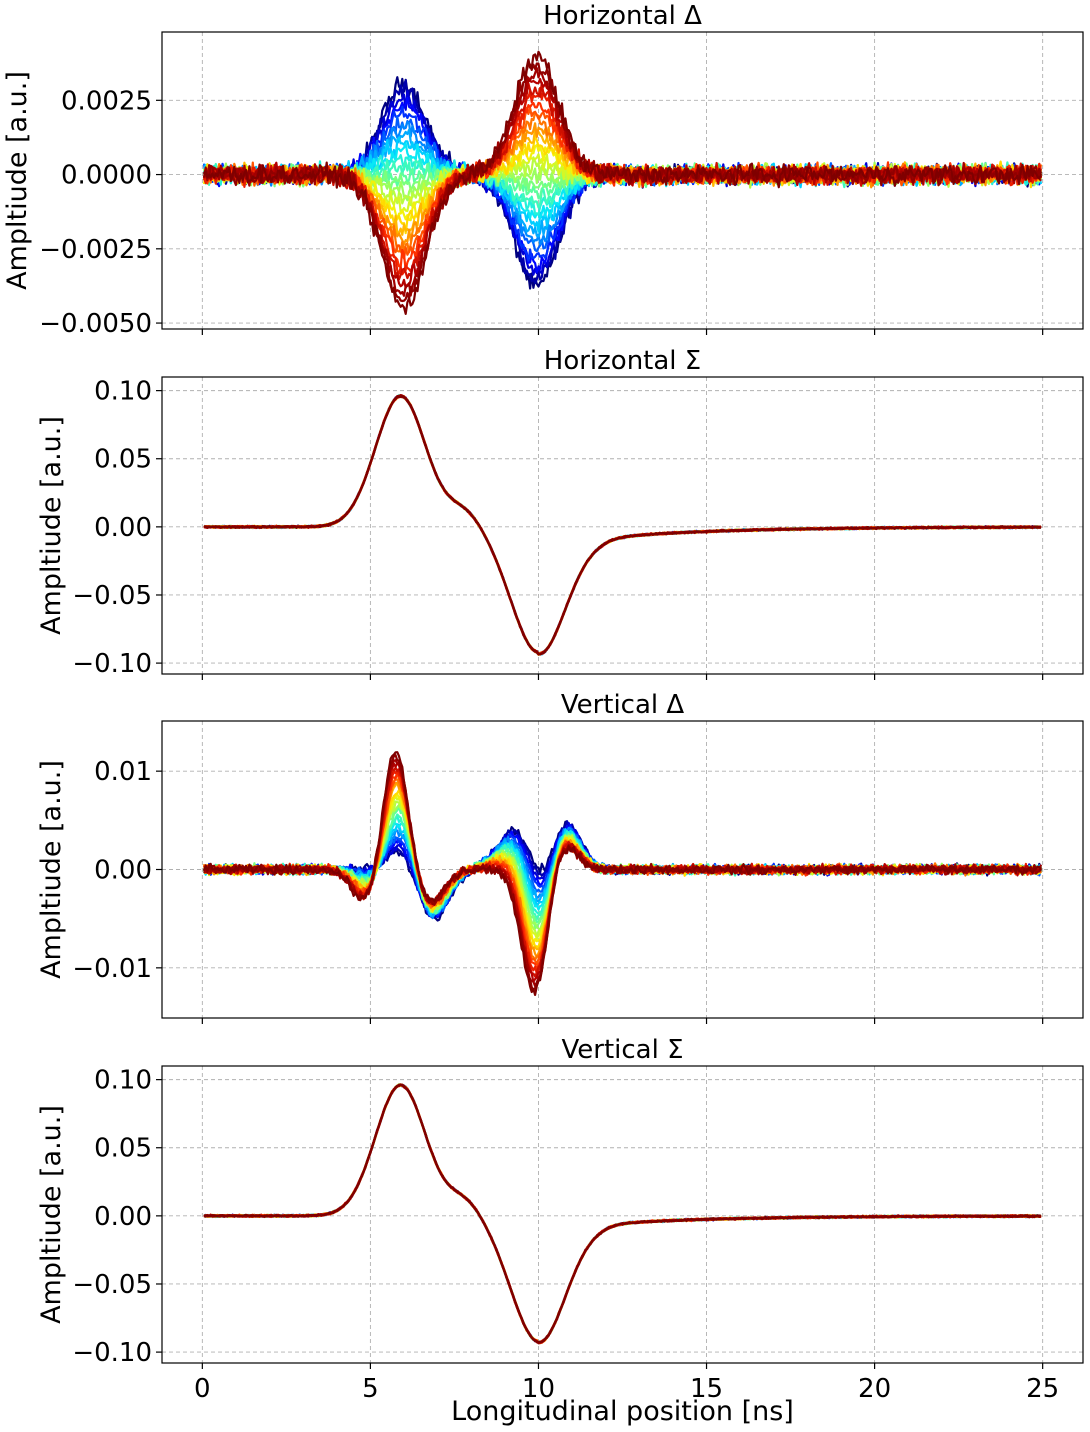  Describe the element at coordinates (1042, 1389) in the screenshot. I see `x-tick-label: 25` at that location.